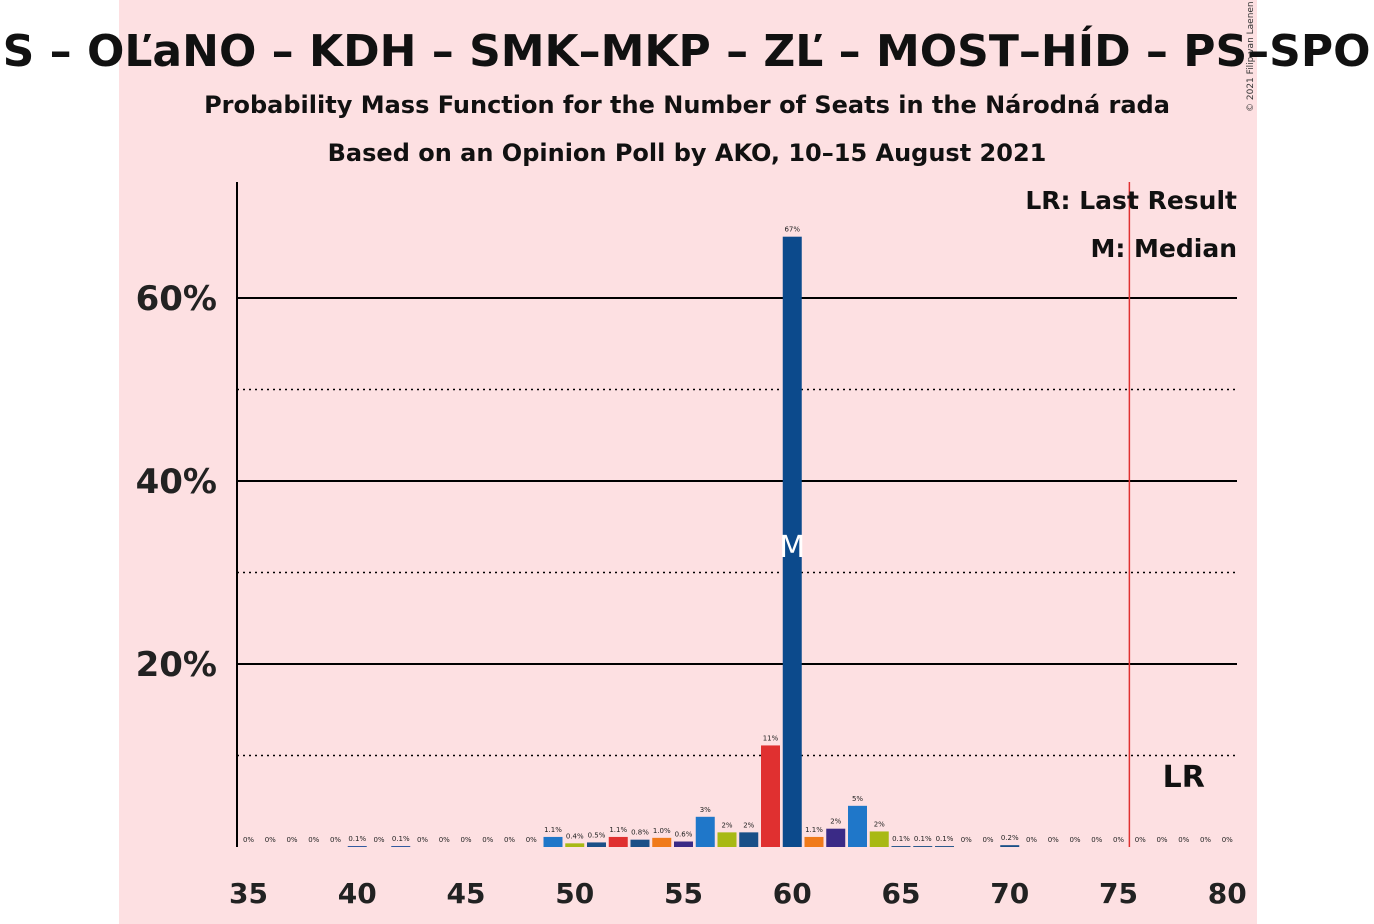  Describe the element at coordinates (291, 840) in the screenshot. I see `bar-label-seats-37: 0%` at that location.